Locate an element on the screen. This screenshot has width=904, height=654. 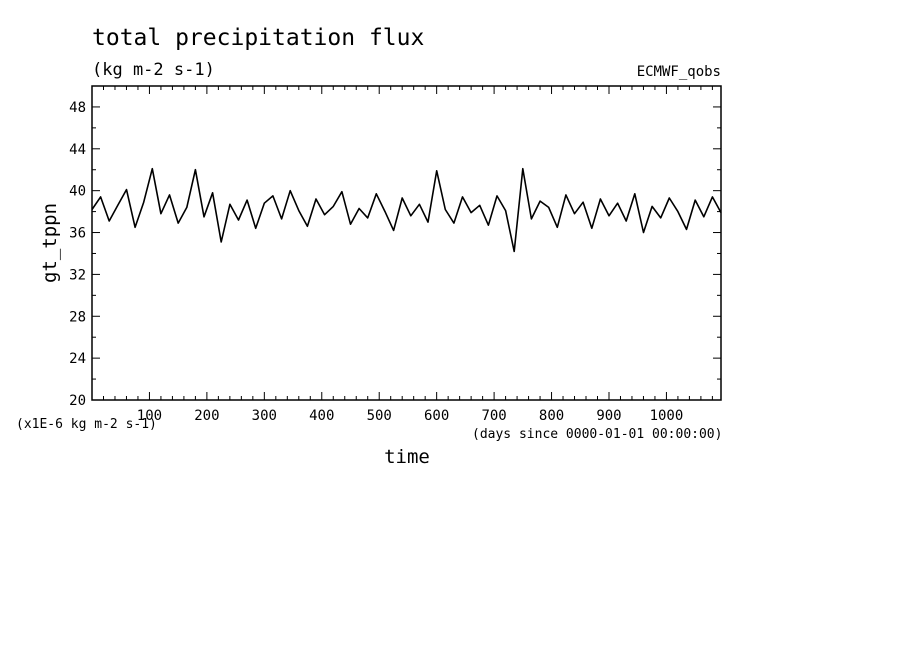
x-tick-label: 700 is located at coordinates (493, 416).